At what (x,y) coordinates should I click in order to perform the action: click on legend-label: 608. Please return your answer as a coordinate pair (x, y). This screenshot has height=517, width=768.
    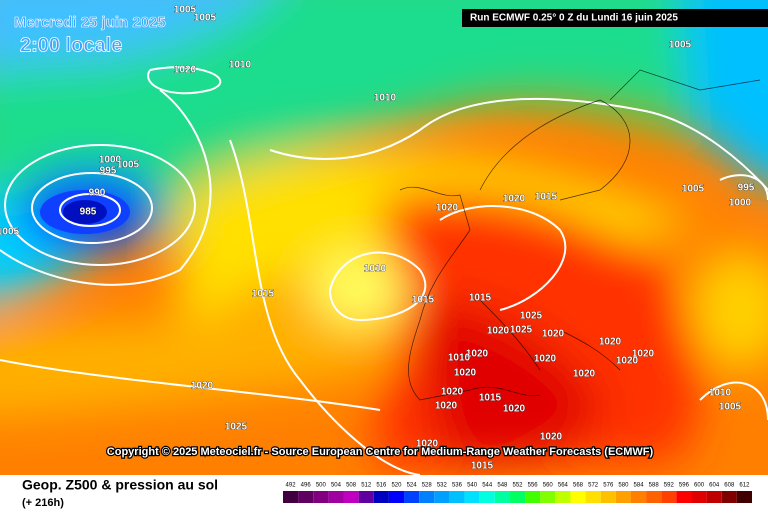
    Looking at the image, I should click on (729, 486).